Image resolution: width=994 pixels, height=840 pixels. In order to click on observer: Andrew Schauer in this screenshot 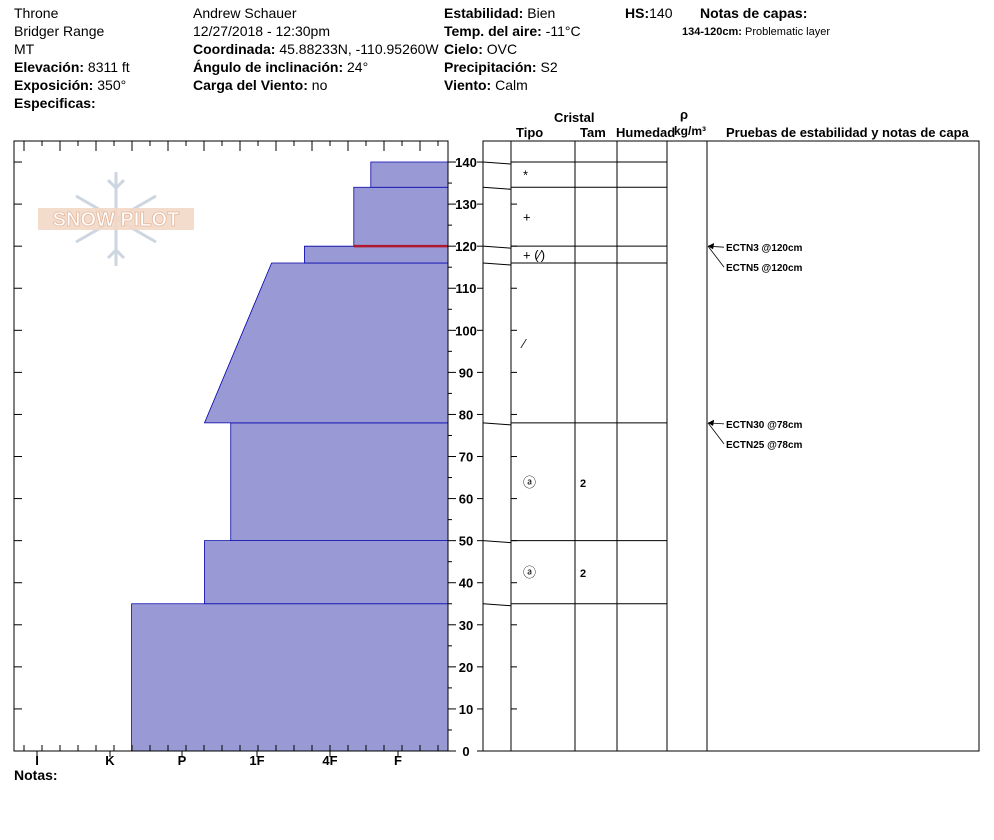, I will do `click(245, 13)`.